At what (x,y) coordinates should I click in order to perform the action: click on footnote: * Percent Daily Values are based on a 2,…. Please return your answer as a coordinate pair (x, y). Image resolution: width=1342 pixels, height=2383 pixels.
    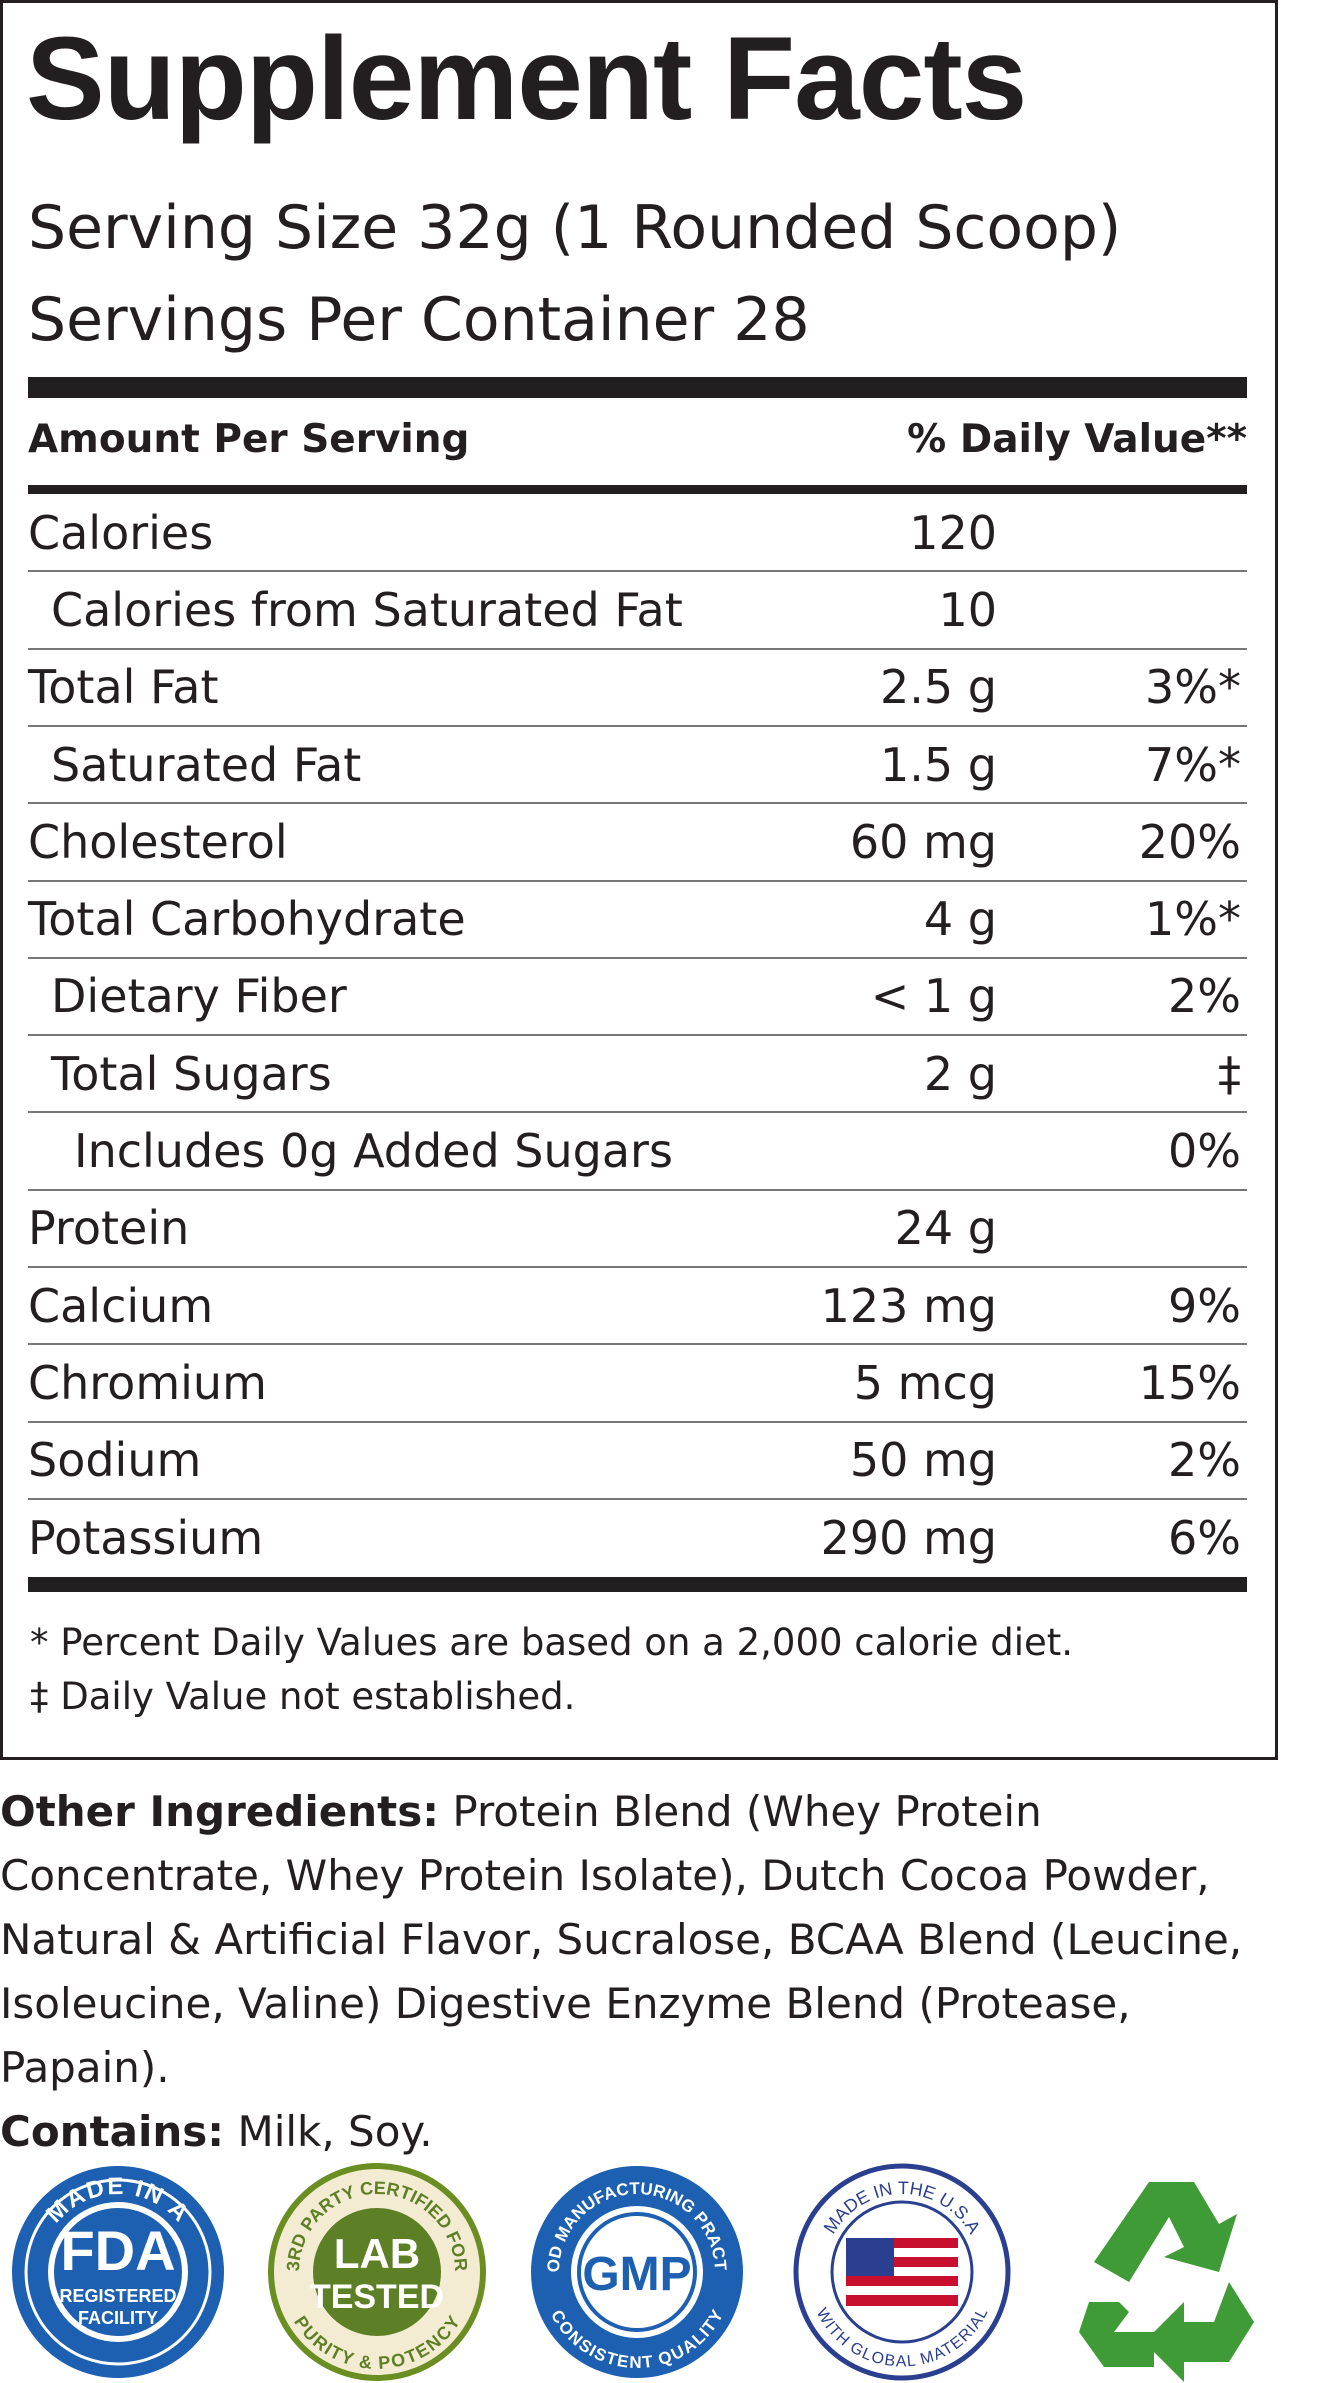
    Looking at the image, I should click on (552, 1642).